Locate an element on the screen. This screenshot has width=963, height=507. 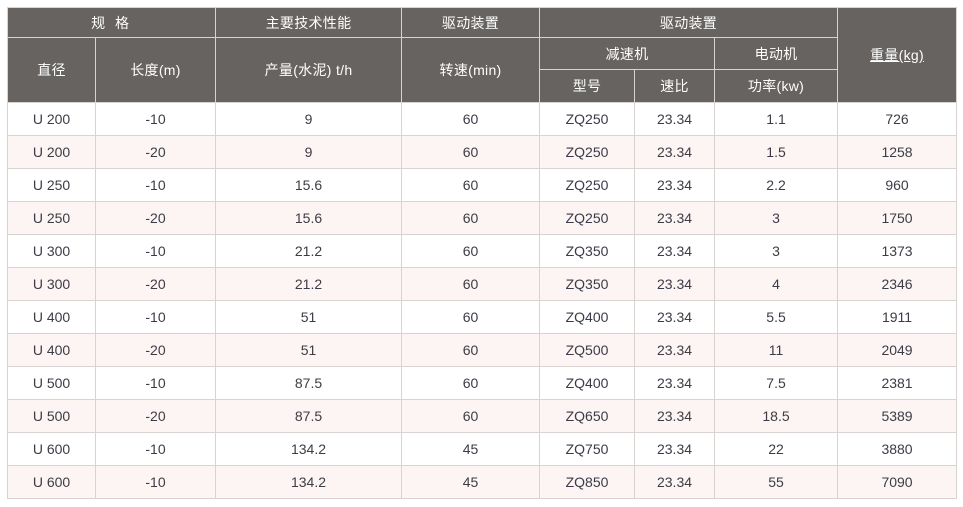
table-row: U 200 -10 9 60 ZQ250 23.34 1.1 726 is located at coordinates (482, 119).